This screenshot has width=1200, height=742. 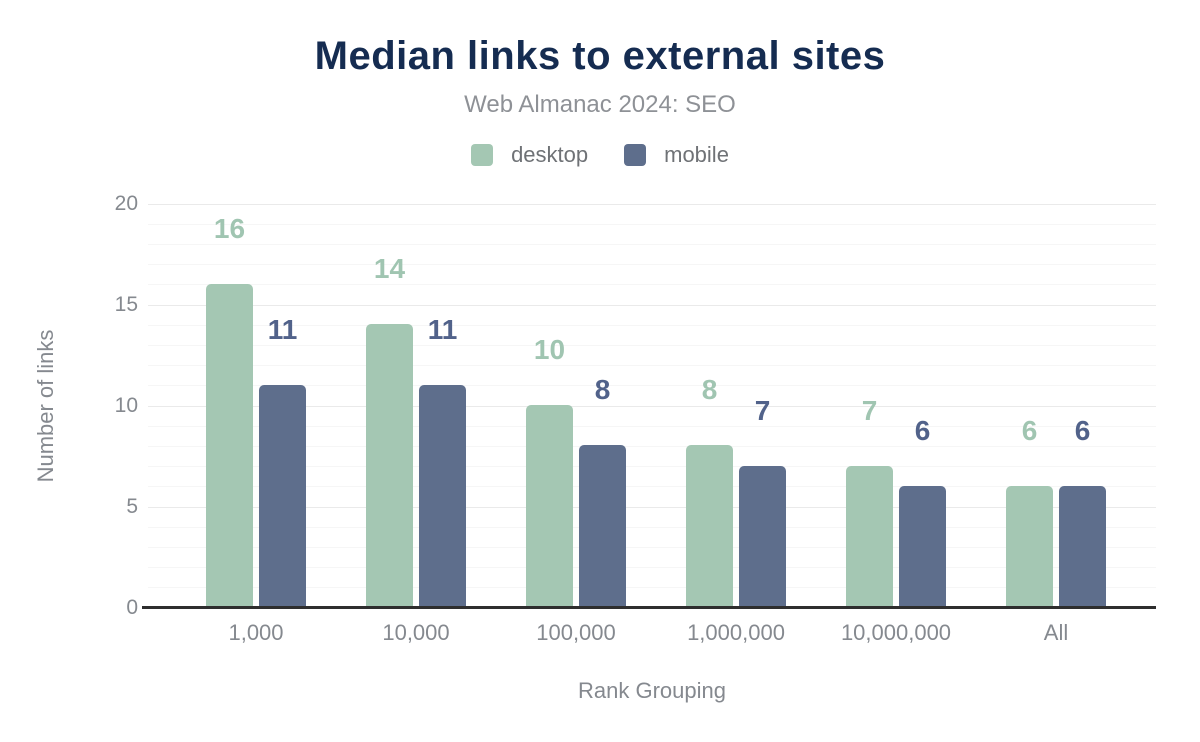 I want to click on bar-value-label-desktop-10000000: 7, so click(x=869, y=410).